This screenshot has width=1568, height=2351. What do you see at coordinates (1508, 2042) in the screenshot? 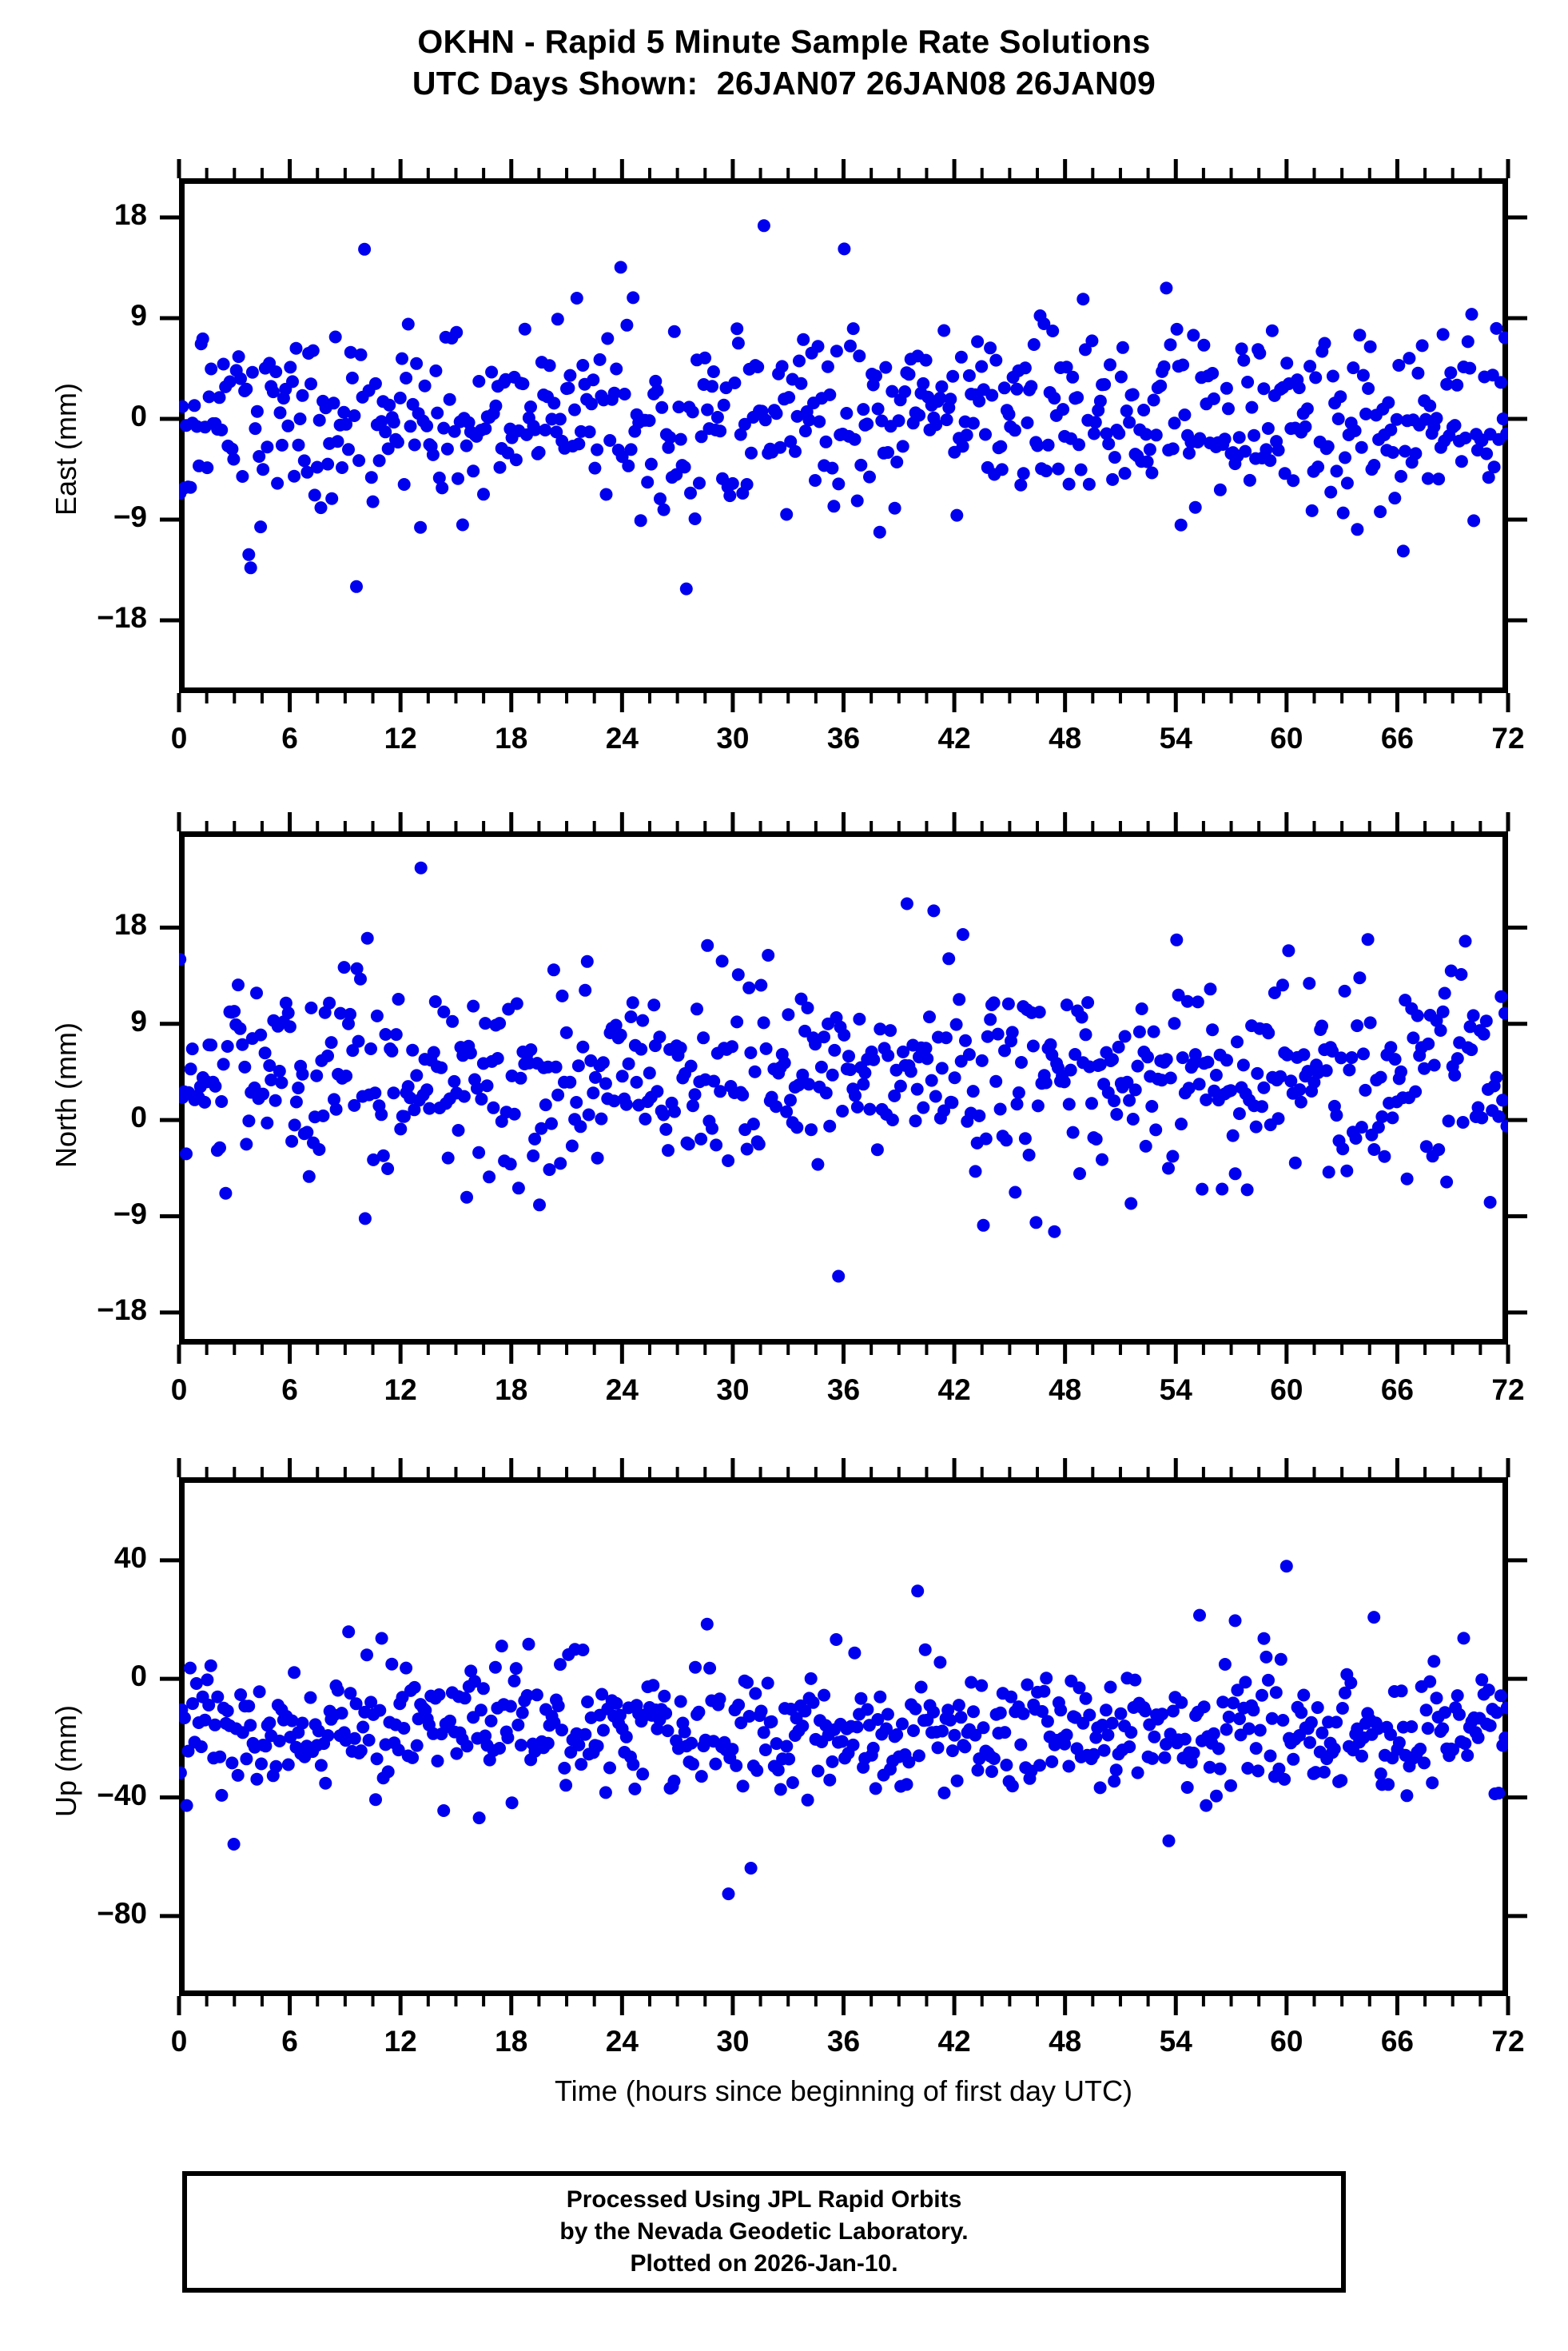
I see `xtick-label-up-12: 72` at bounding box center [1508, 2042].